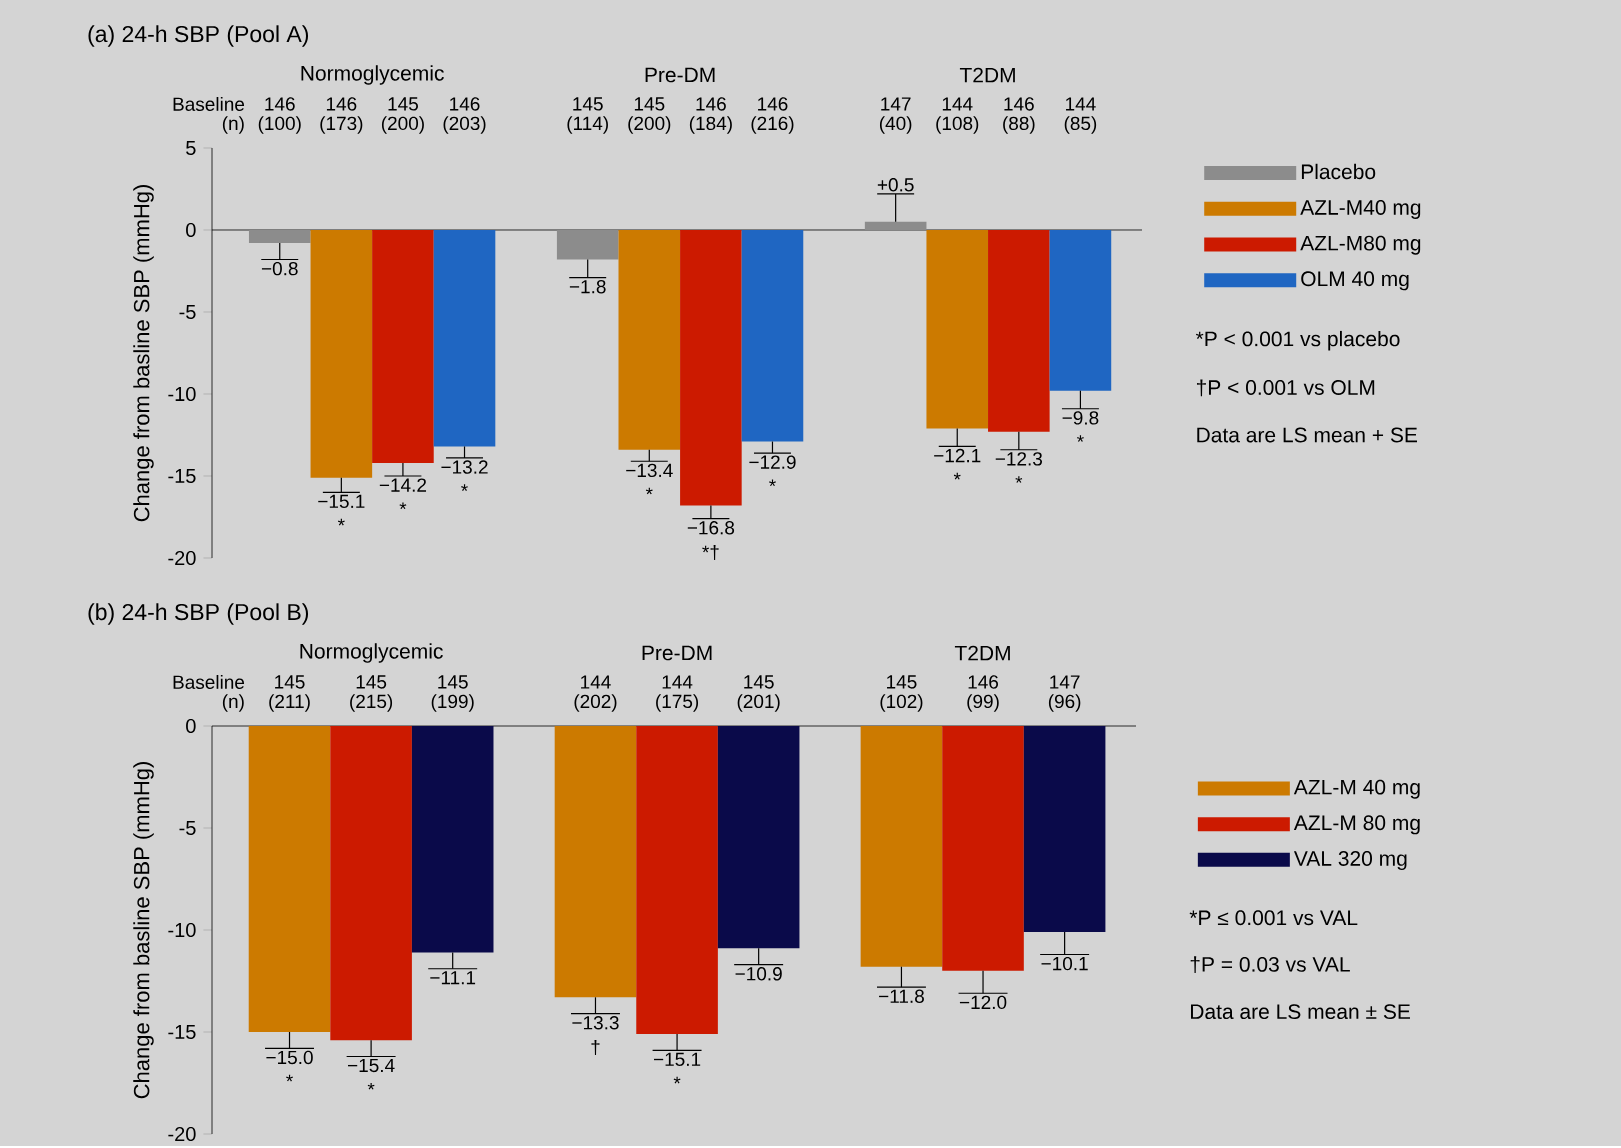 Image resolution: width=1621 pixels, height=1148 pixels. Describe the element at coordinates (758, 974) in the screenshot. I see `data-label: −10.9` at that location.